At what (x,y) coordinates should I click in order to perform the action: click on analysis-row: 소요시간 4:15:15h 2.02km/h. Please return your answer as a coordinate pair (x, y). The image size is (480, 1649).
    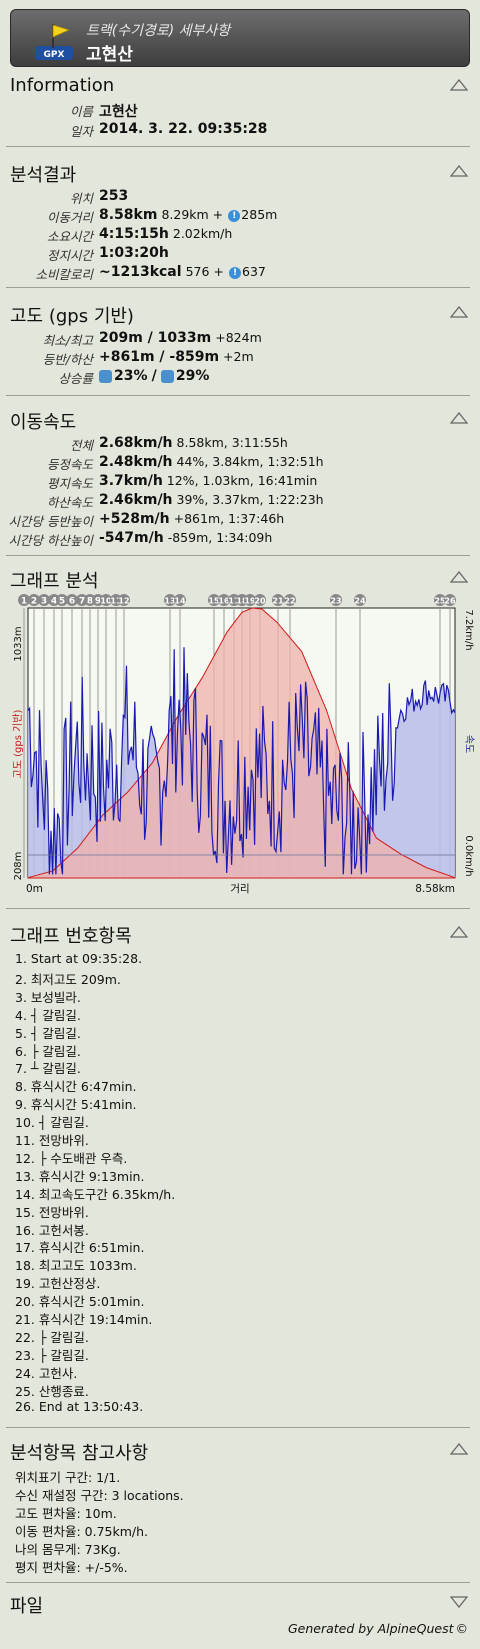
    Looking at the image, I should click on (139, 235).